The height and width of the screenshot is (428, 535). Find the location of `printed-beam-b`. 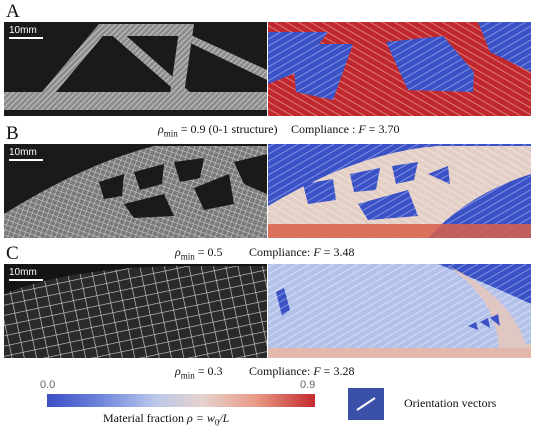

printed-beam-b is located at coordinates (135, 191).